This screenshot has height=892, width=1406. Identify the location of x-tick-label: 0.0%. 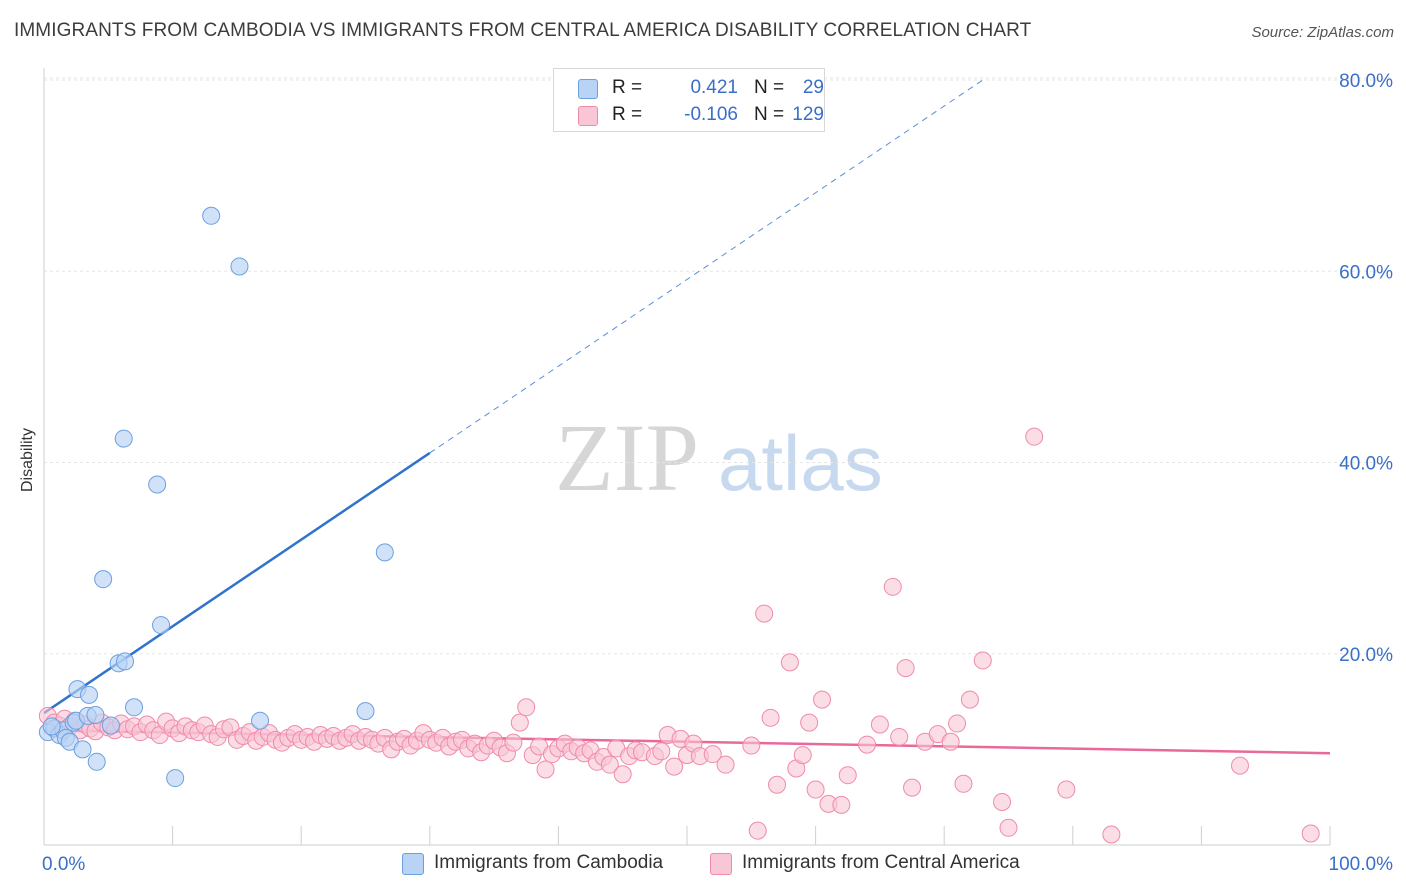
(63, 864).